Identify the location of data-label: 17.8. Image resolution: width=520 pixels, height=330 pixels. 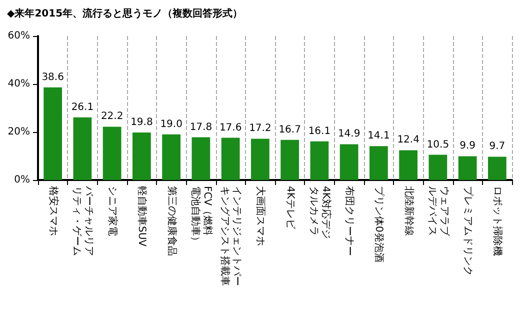
(201, 127).